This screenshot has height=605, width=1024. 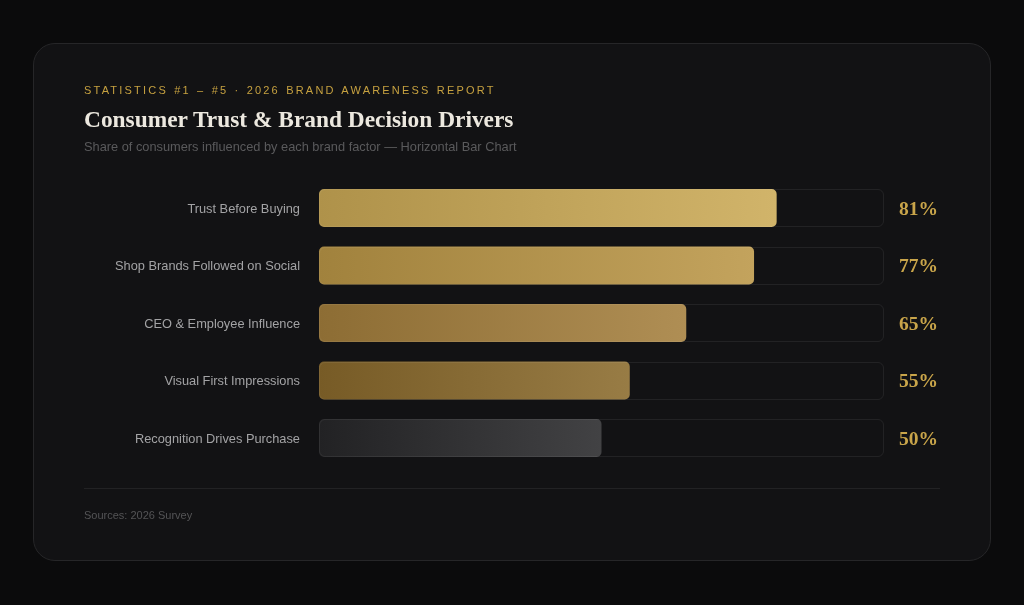 What do you see at coordinates (299, 119) in the screenshot?
I see `chart-title: Consumer Trust & Brand Decision Drivers` at bounding box center [299, 119].